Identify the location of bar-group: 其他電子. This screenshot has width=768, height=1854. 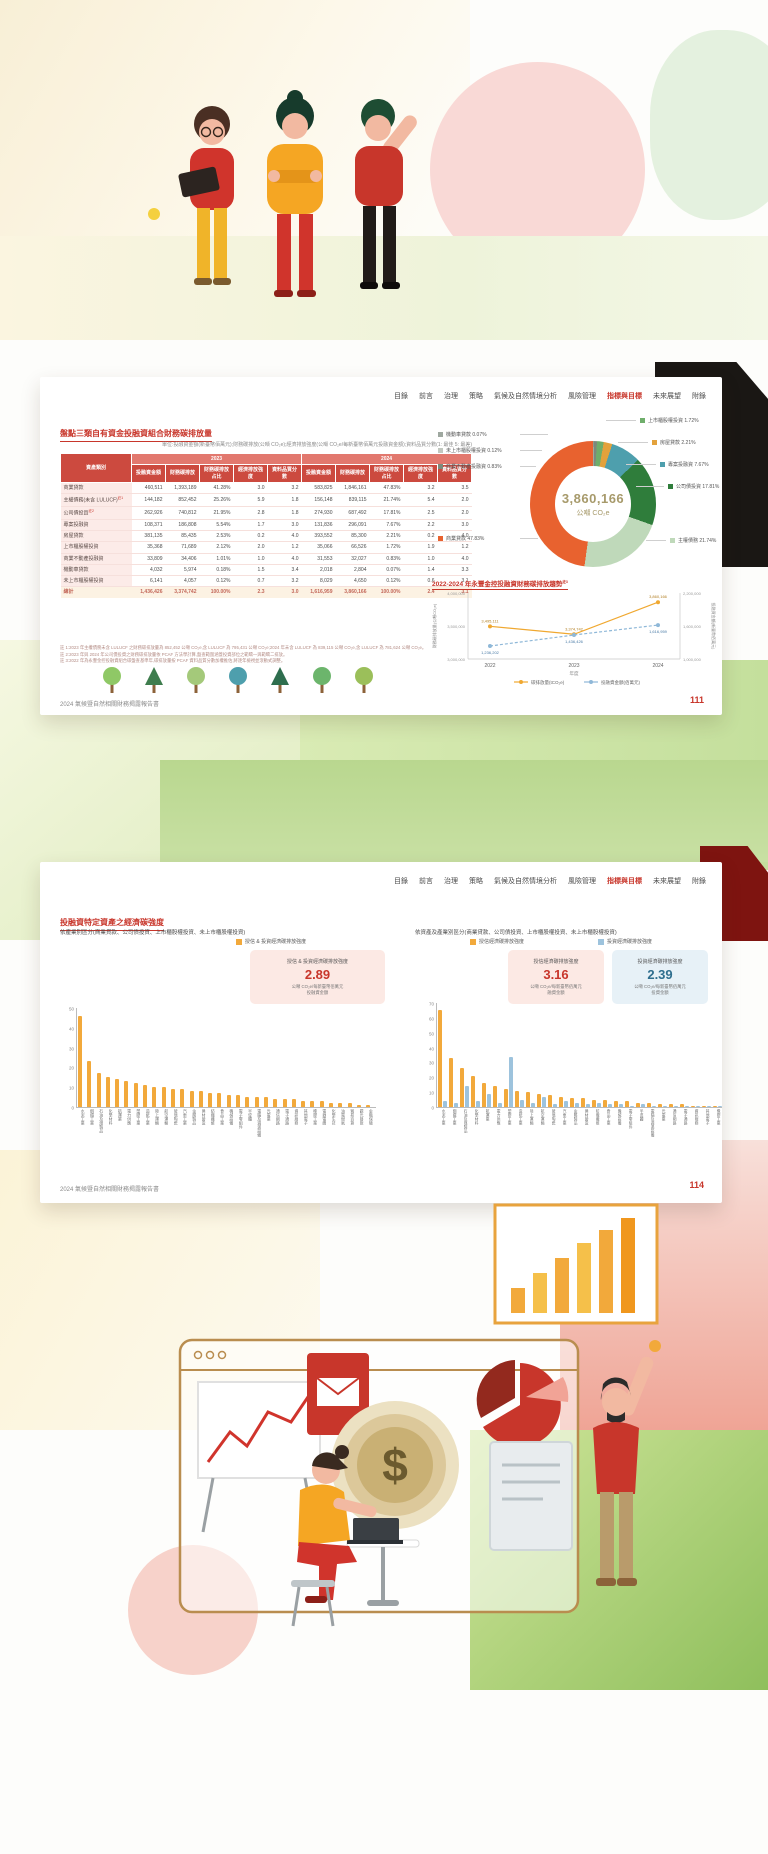
(707, 1115).